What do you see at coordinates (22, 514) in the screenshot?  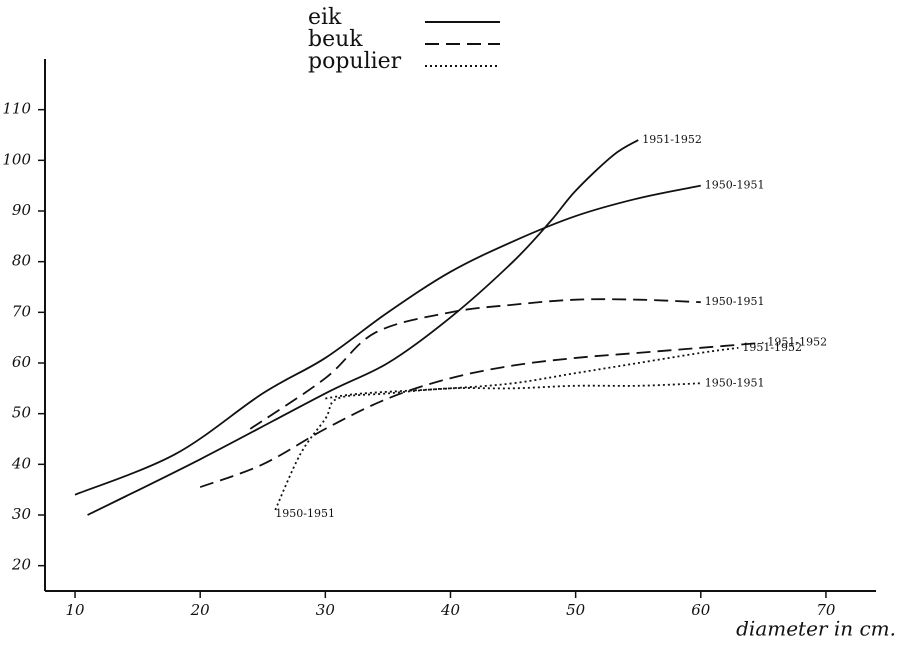 I see `y-tick-label: 30` at bounding box center [22, 514].